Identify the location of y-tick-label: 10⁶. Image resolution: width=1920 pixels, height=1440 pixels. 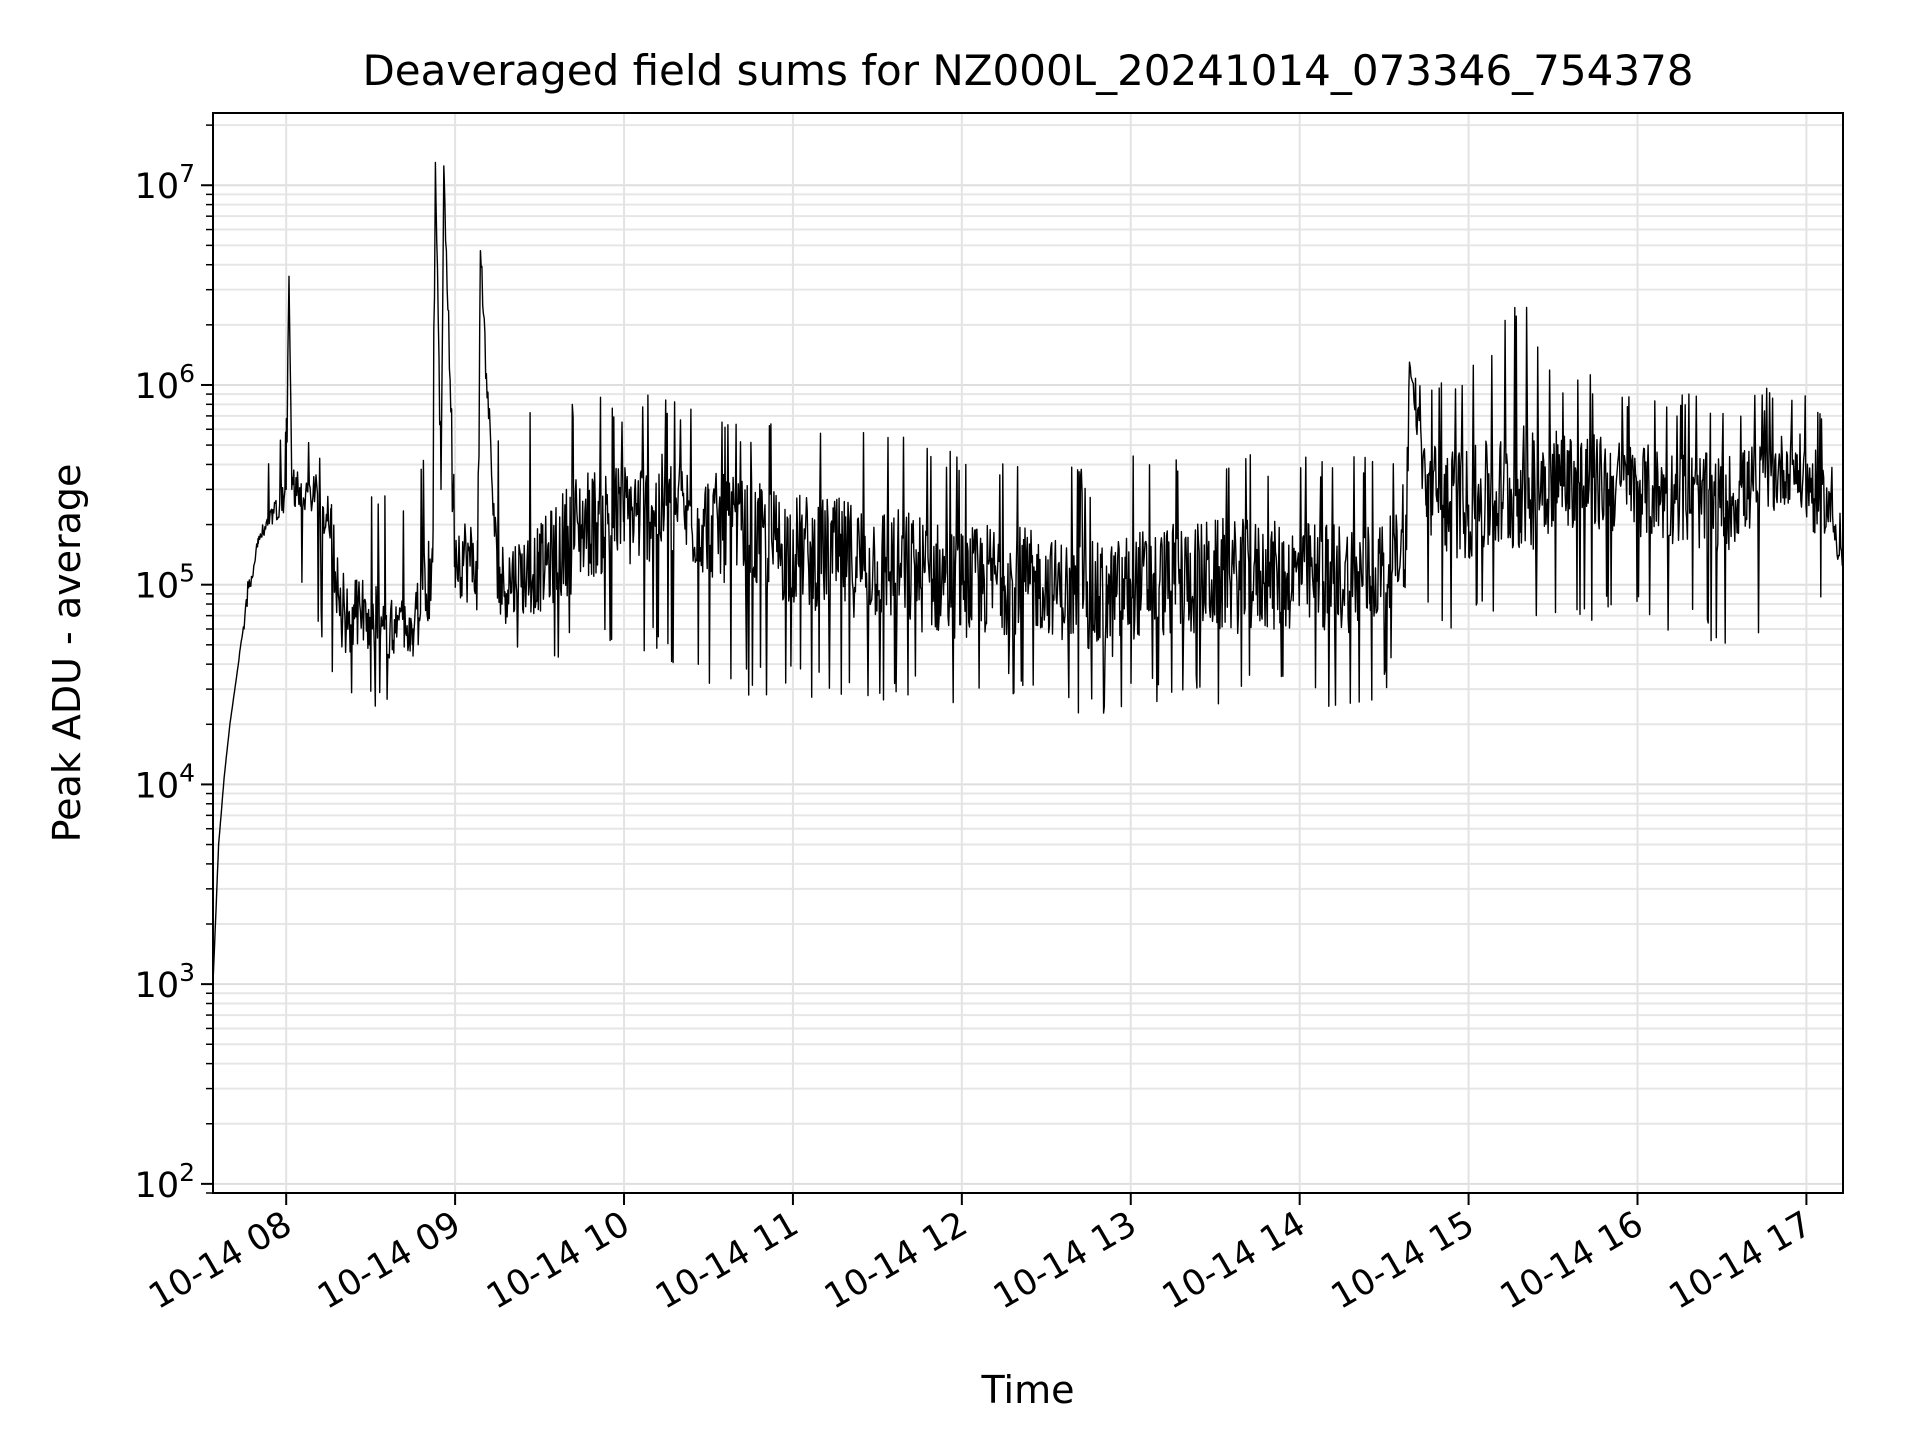
(165, 383).